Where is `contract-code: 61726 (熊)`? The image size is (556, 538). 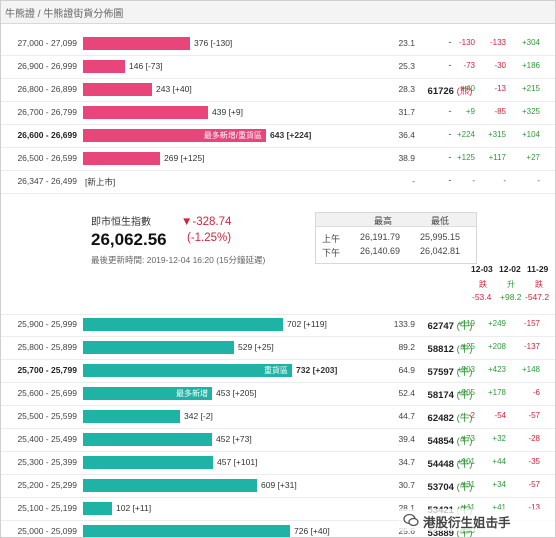
contract-code: 61726 (熊) is located at coordinates (450, 90).